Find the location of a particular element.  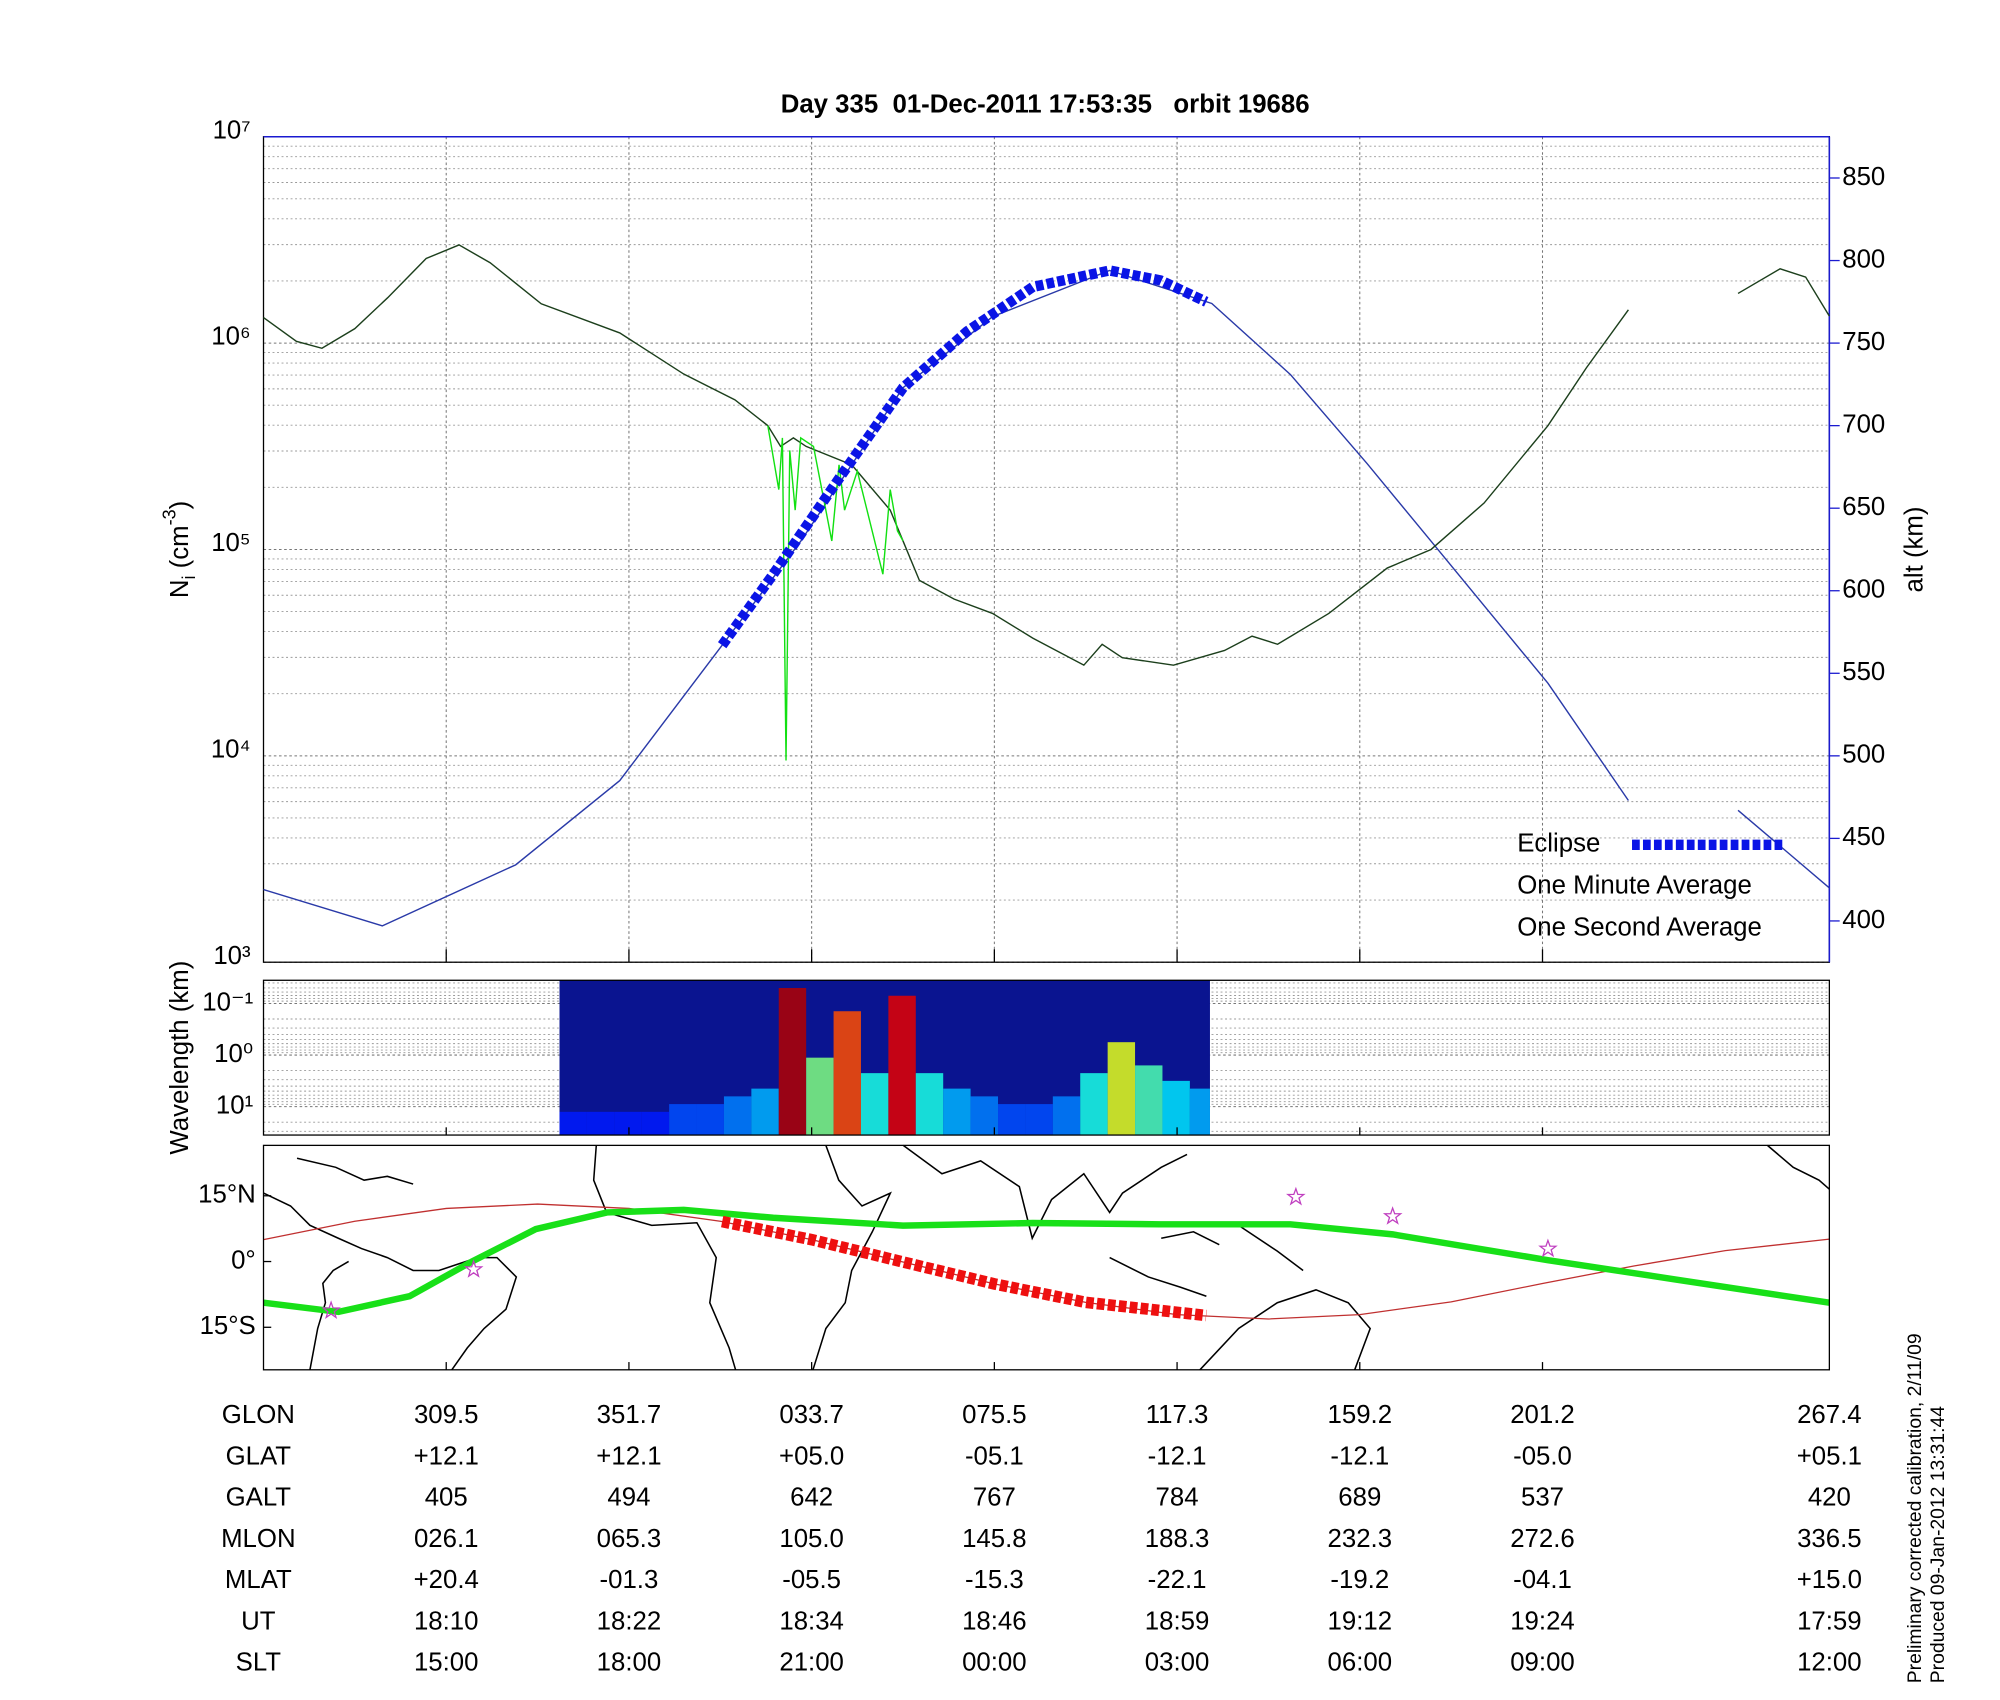

y-axis-label-part: (cm is located at coordinates (180, 550).